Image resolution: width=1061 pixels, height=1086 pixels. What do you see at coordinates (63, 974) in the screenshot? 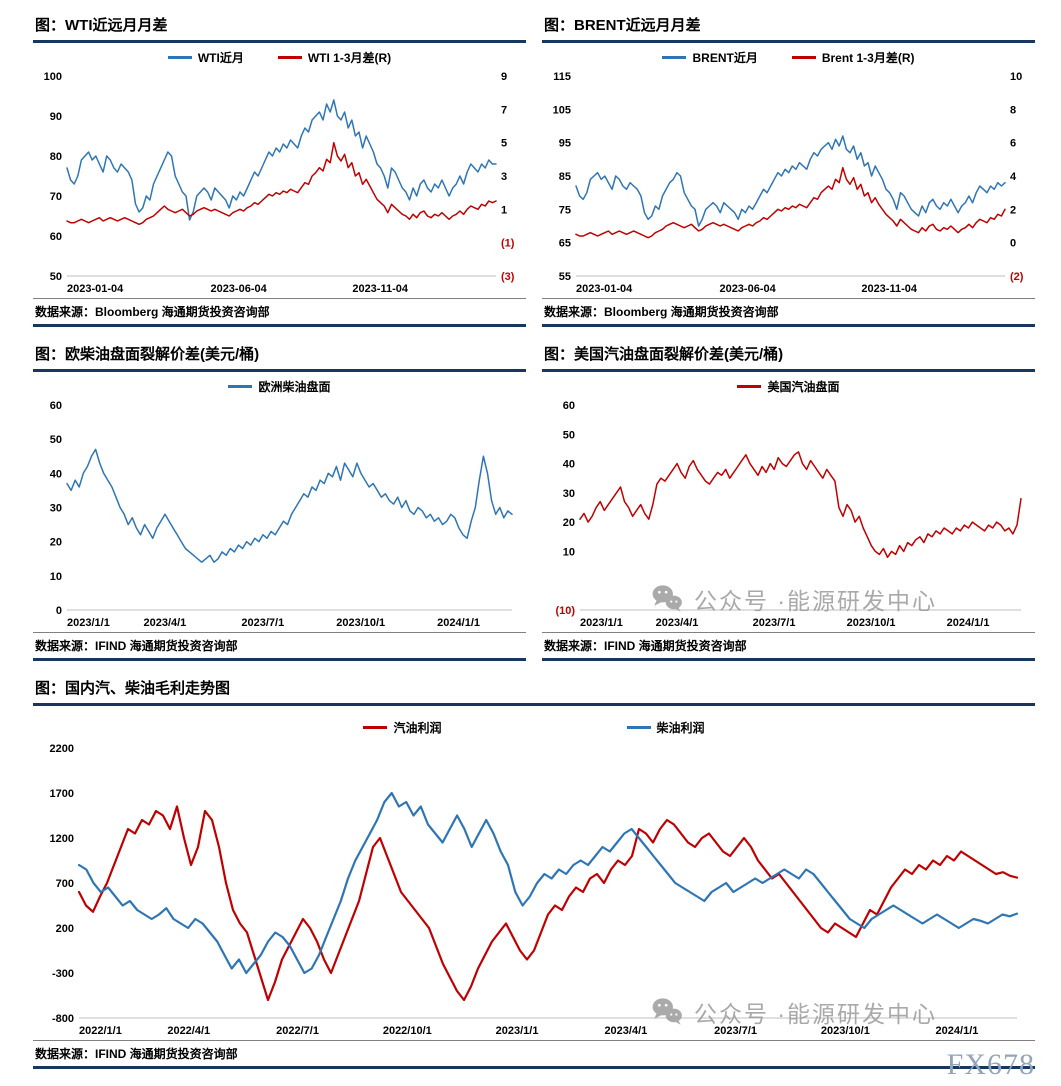
I see `y-axis-tick: -300` at bounding box center [63, 974].